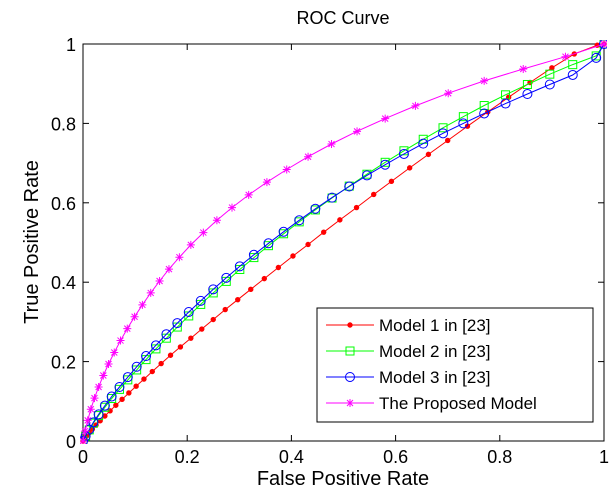  I want to click on x-tick-label: 0.2, so click(187, 457).